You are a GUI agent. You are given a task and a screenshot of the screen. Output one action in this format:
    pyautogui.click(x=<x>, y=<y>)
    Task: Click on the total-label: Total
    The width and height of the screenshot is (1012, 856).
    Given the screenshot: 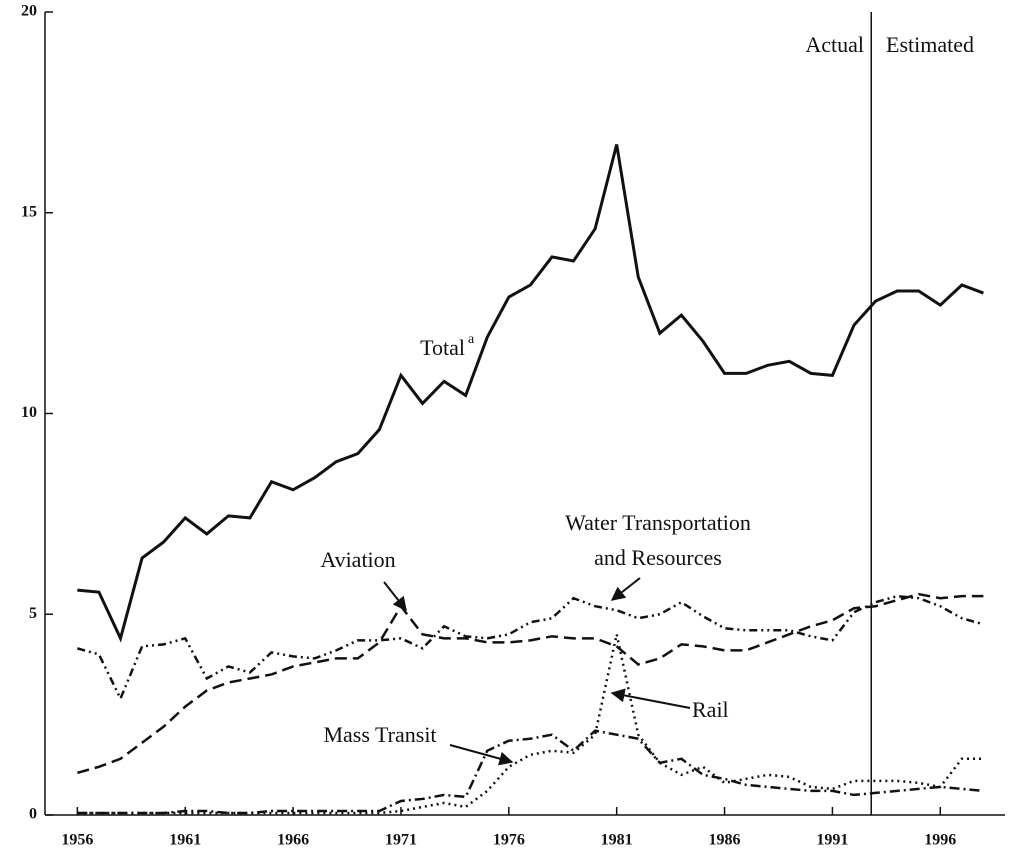 What is the action you would take?
    pyautogui.click(x=442, y=347)
    